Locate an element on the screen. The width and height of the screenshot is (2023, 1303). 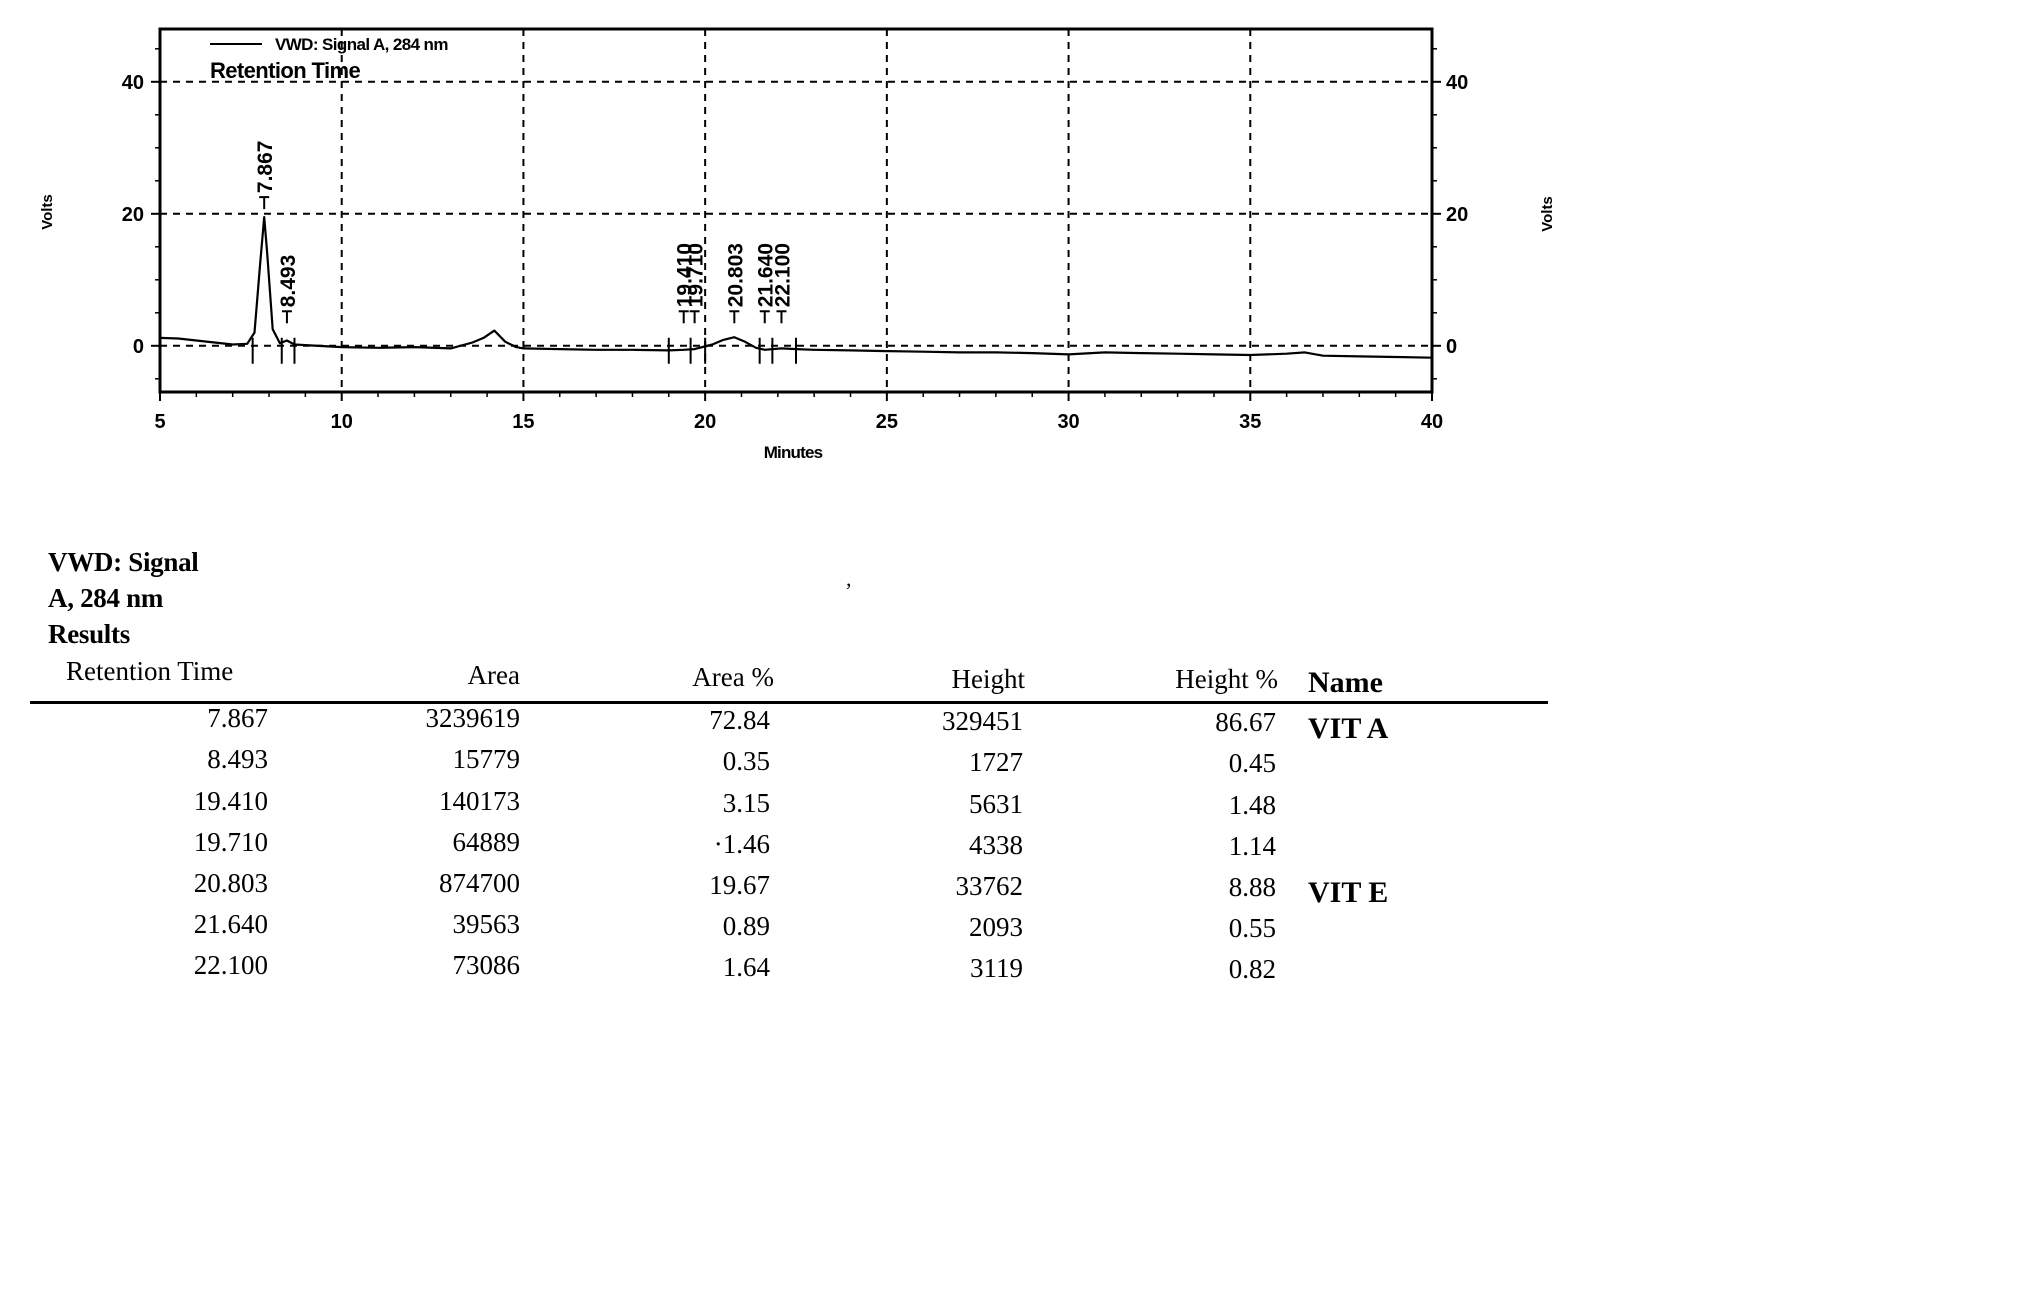
y-axis-label-right: Volts is located at coordinates (1547, 214).